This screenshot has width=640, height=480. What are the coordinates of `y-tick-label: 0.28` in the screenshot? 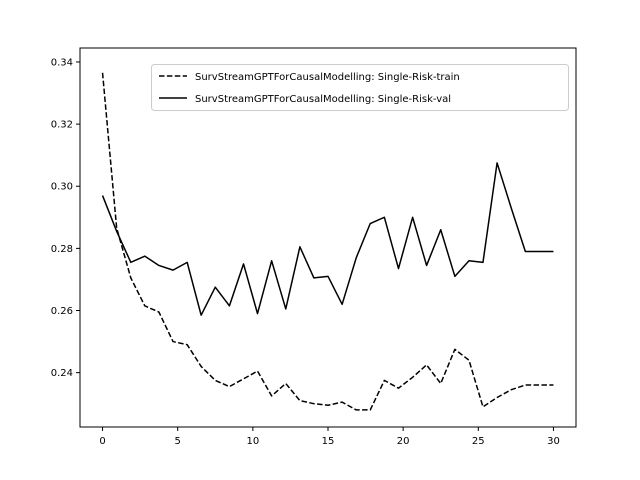 It's located at (62, 249).